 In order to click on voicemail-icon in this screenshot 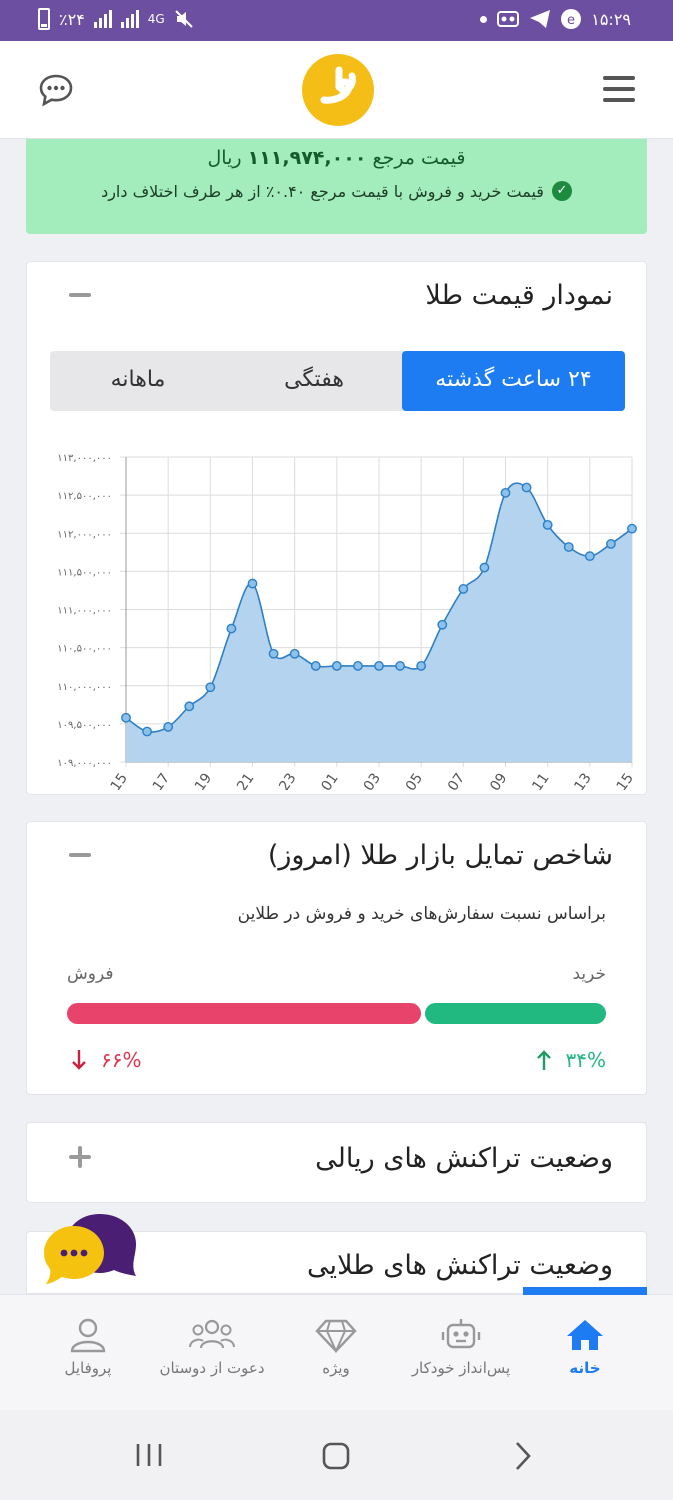, I will do `click(508, 19)`.